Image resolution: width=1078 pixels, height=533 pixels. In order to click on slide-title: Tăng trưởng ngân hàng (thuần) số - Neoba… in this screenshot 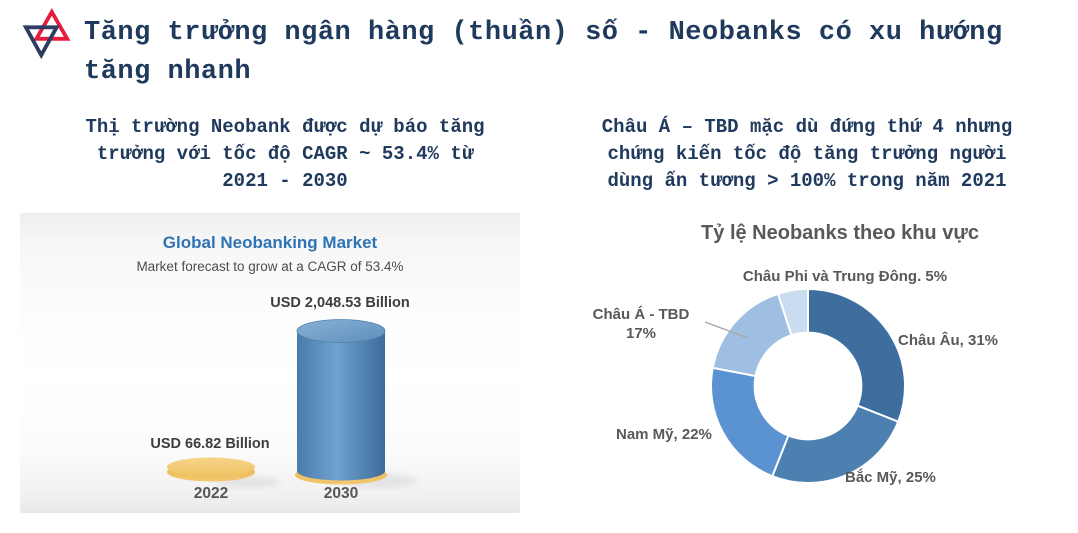, I will do `click(543, 52)`.